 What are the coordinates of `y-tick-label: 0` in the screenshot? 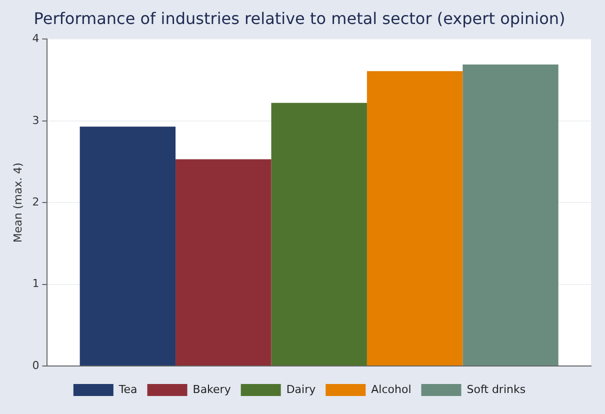 It's located at (36, 365).